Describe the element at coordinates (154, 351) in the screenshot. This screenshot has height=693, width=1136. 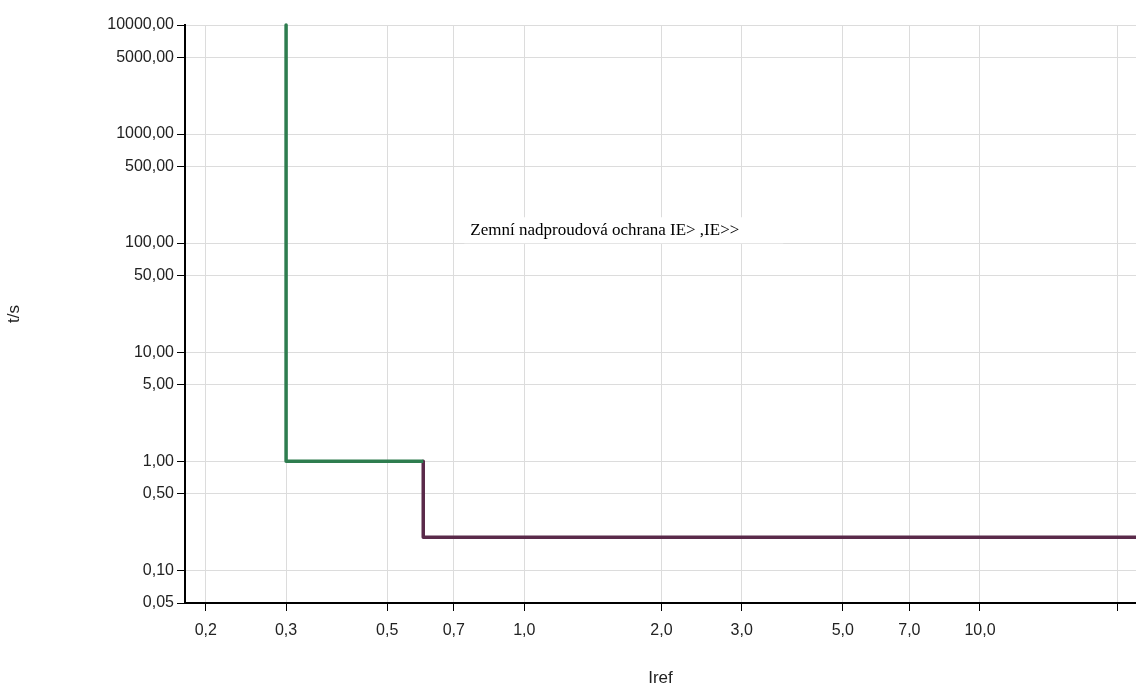
I see `y-tick-label: 10,00` at that location.